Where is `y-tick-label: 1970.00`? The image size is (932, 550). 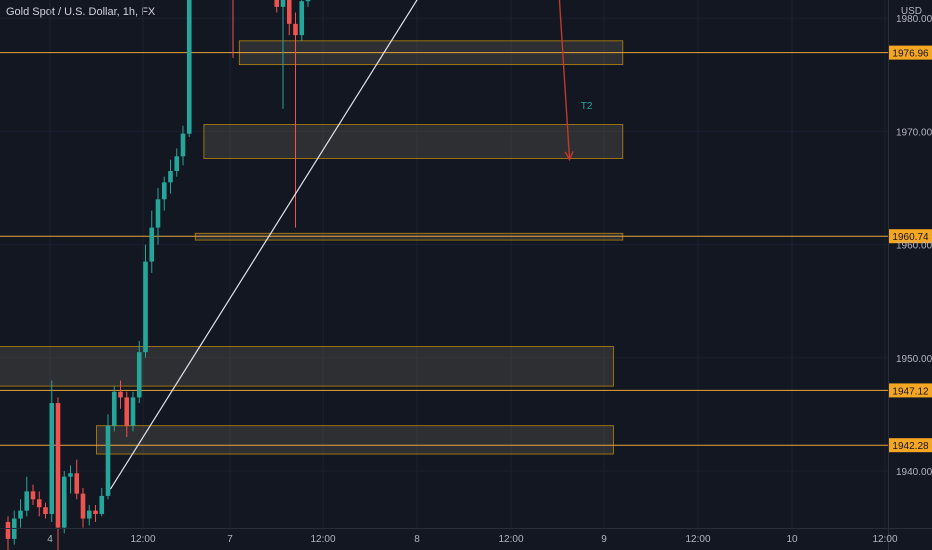
y-tick-label: 1970.00 is located at coordinates (914, 132).